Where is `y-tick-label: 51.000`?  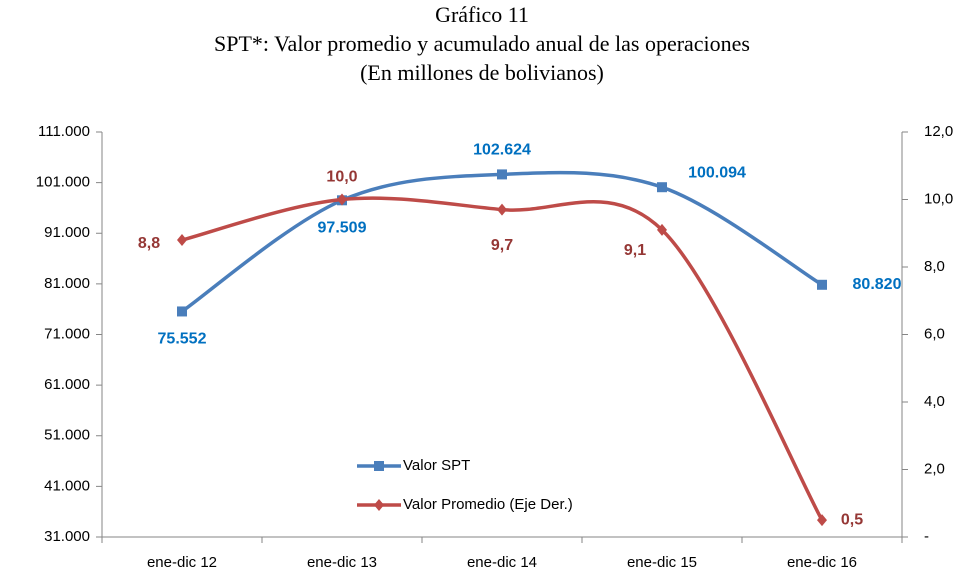 y-tick-label: 51.000 is located at coordinates (67, 435).